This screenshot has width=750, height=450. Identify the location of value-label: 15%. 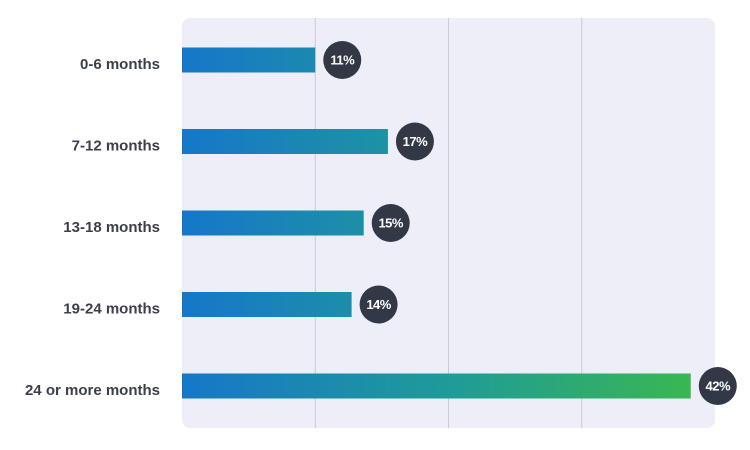
(390, 222).